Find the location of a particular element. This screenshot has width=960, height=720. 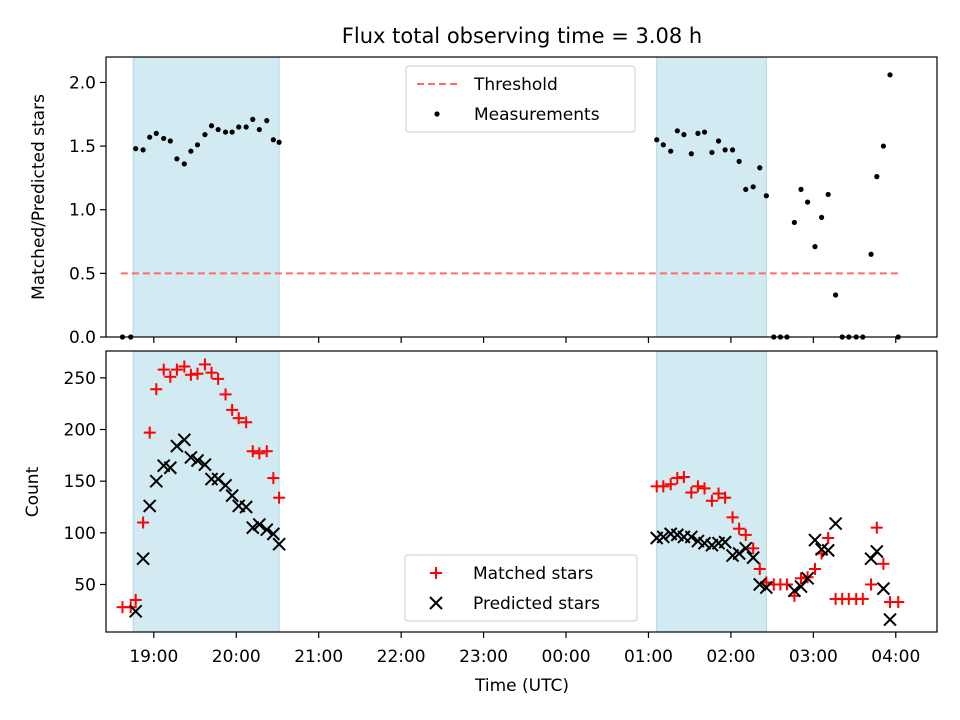

legend-measurements-label: Measurements is located at coordinates (537, 115).